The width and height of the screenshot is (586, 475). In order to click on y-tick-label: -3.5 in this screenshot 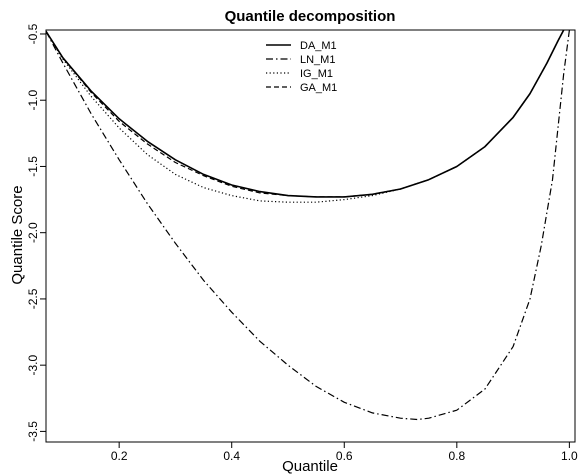, I will do `click(33, 431)`.